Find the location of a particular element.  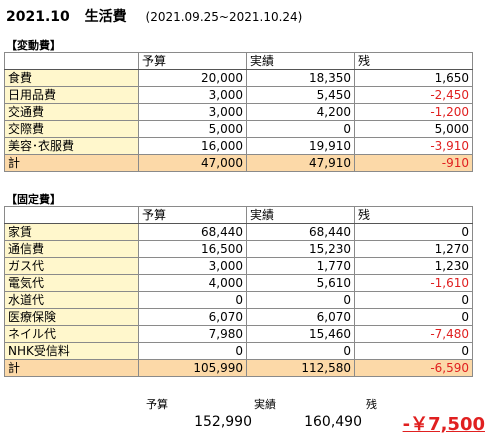

actual-cell: 5,450 is located at coordinates (300, 95).